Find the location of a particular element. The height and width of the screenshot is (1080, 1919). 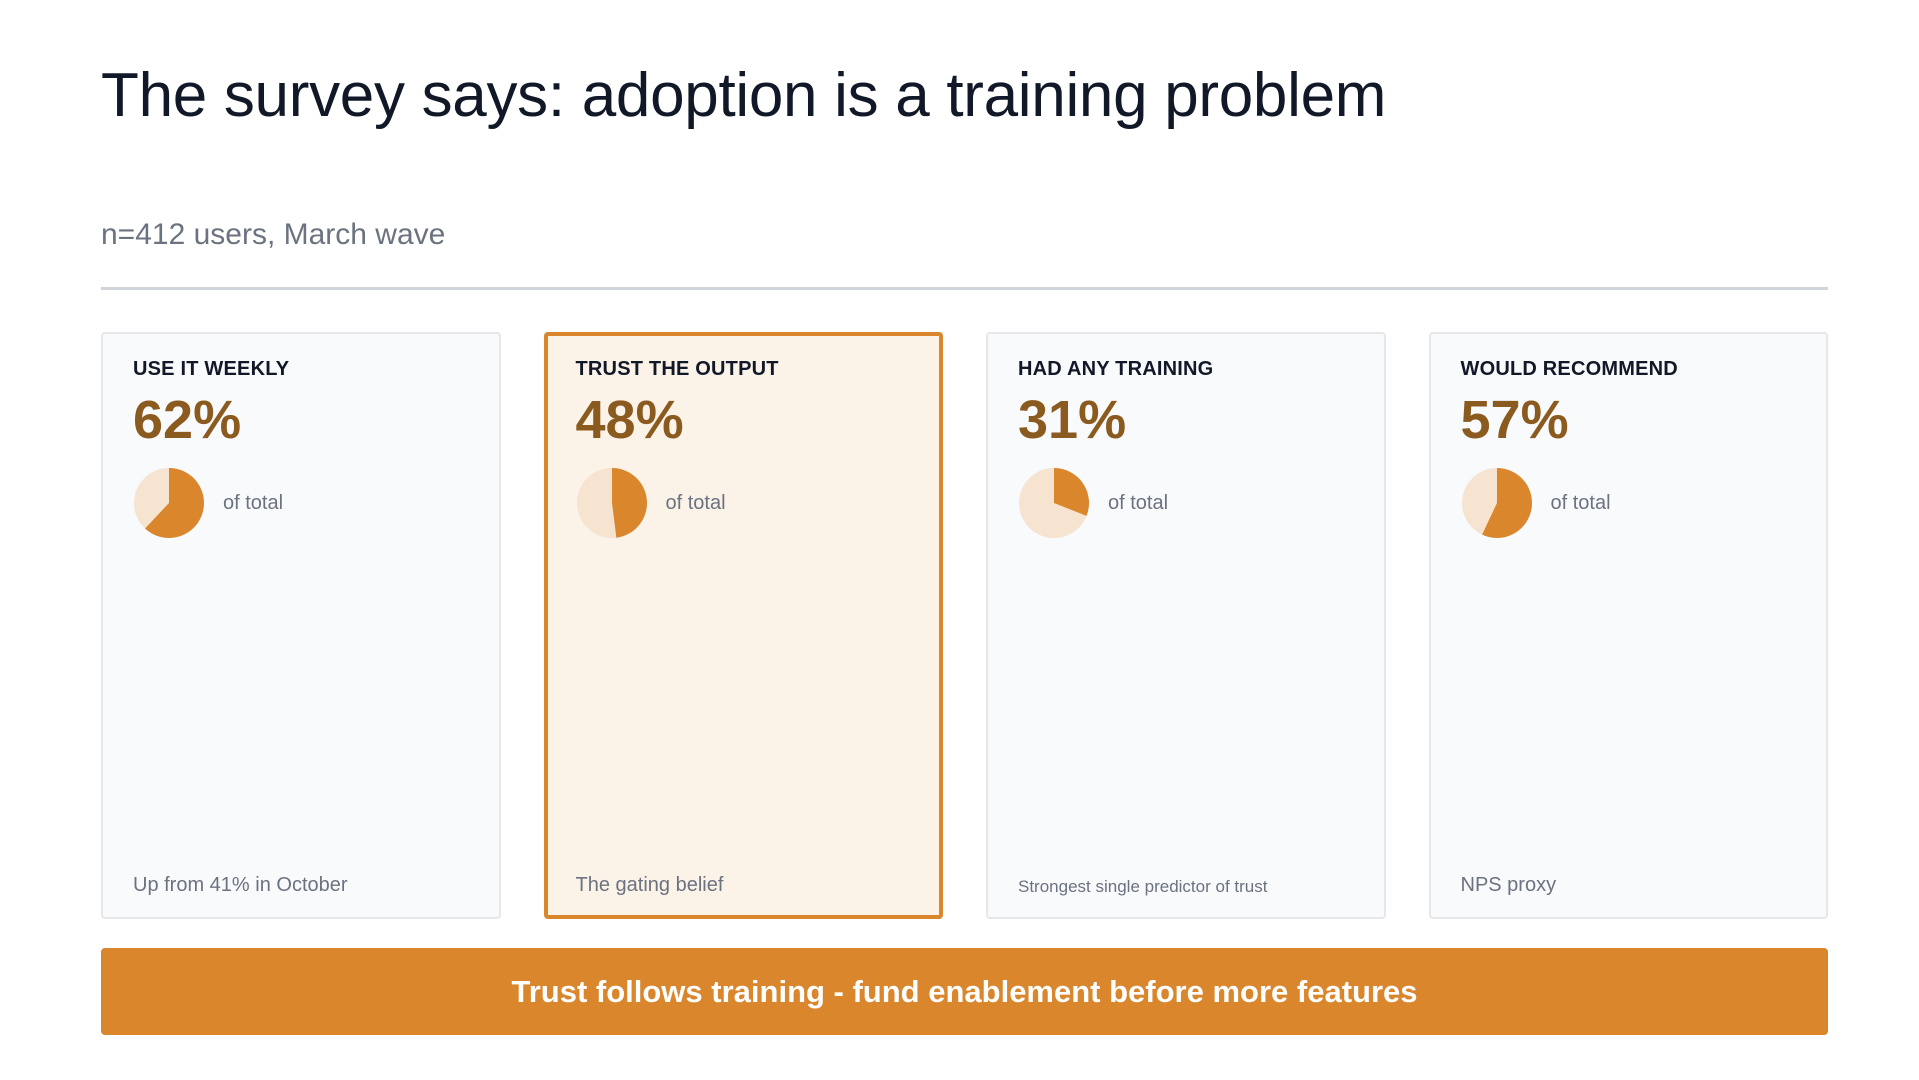

stat-card-value: 31% is located at coordinates (1072, 420).